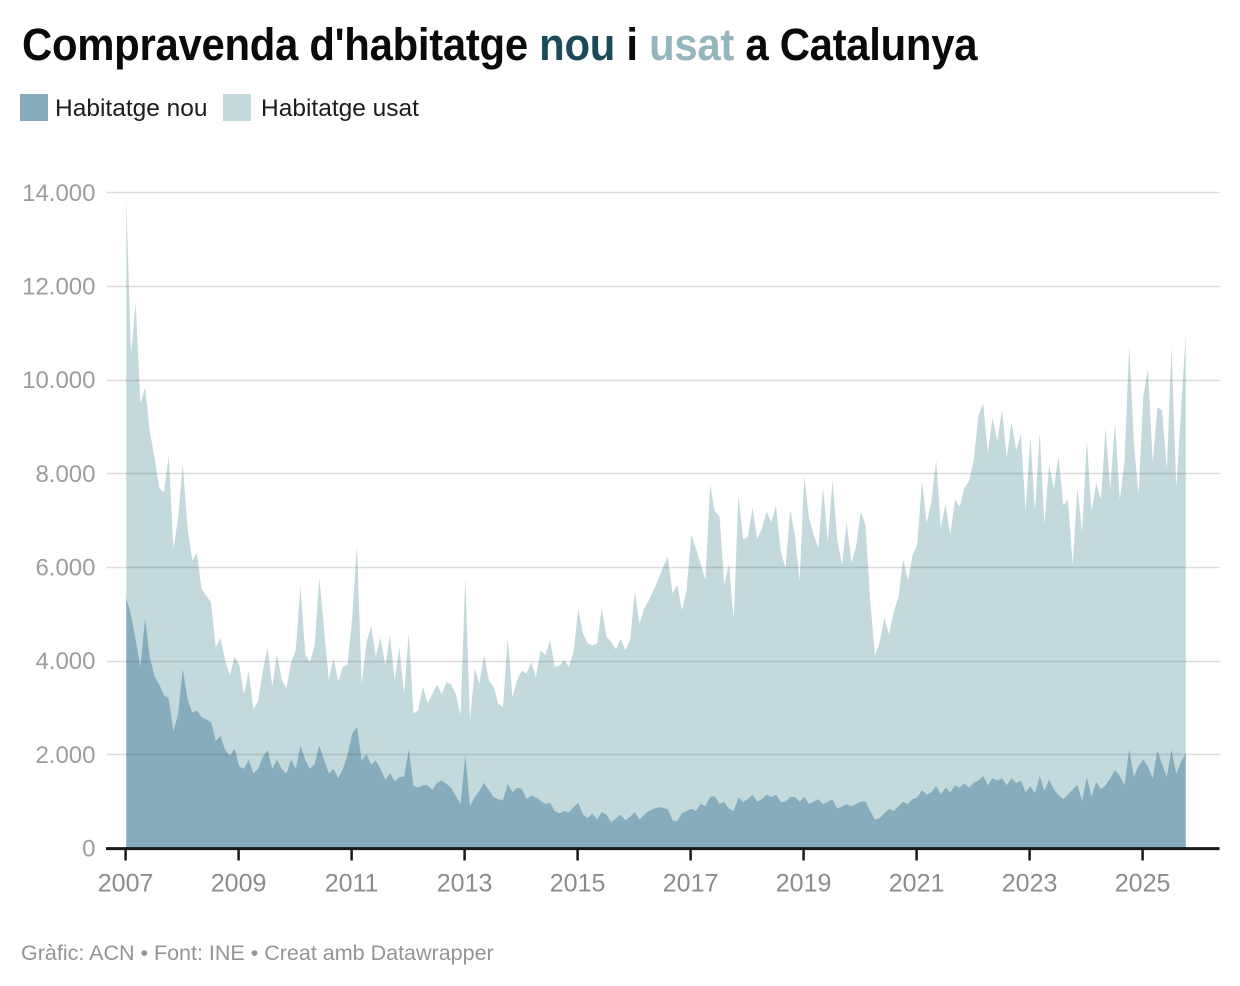 Image resolution: width=1240 pixels, height=986 pixels. What do you see at coordinates (65, 568) in the screenshot?
I see `svg-text: 6.000` at bounding box center [65, 568].